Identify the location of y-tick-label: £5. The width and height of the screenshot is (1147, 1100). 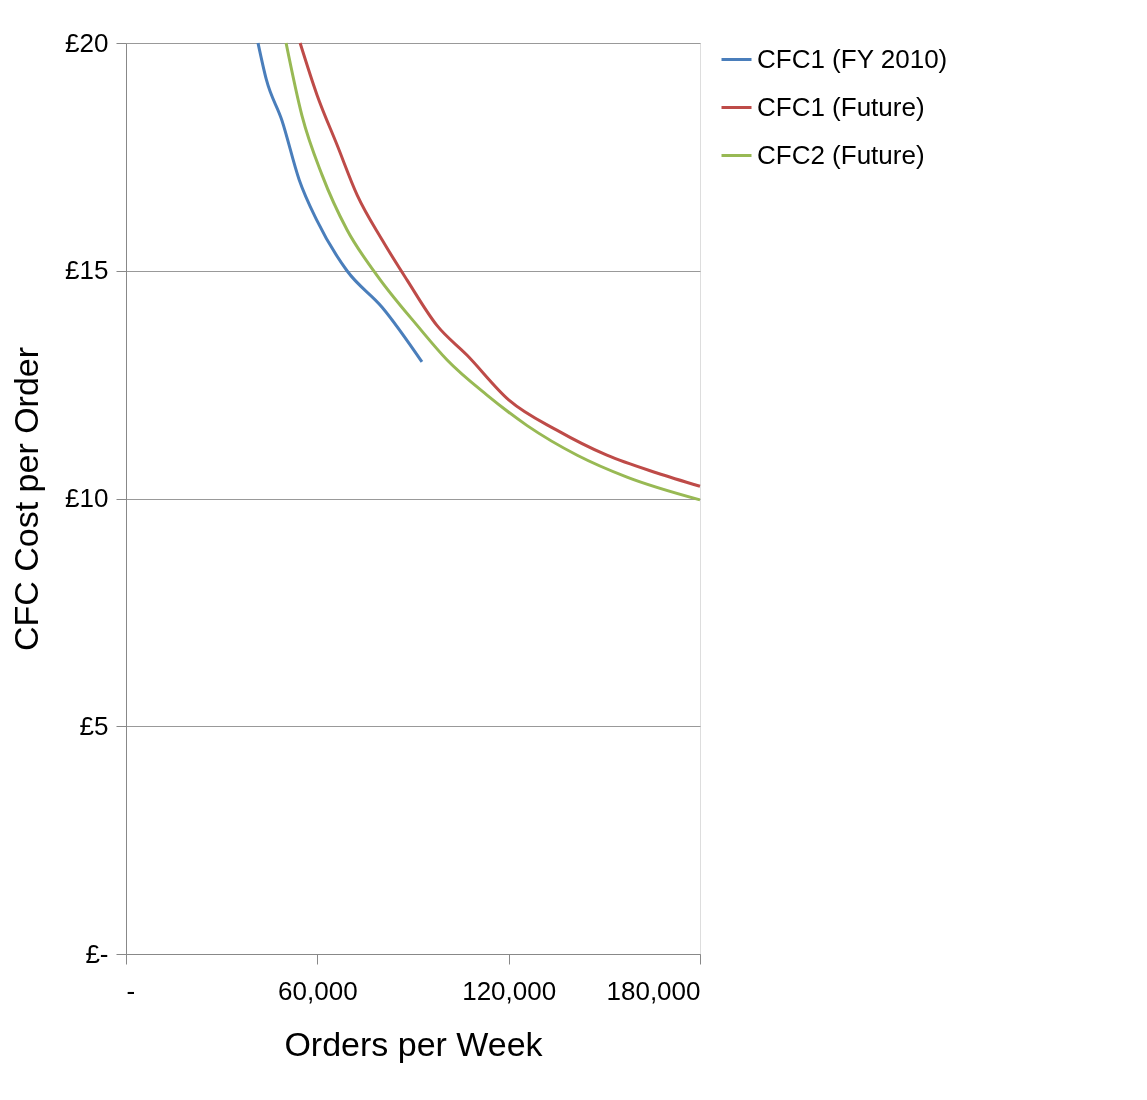
(94, 725).